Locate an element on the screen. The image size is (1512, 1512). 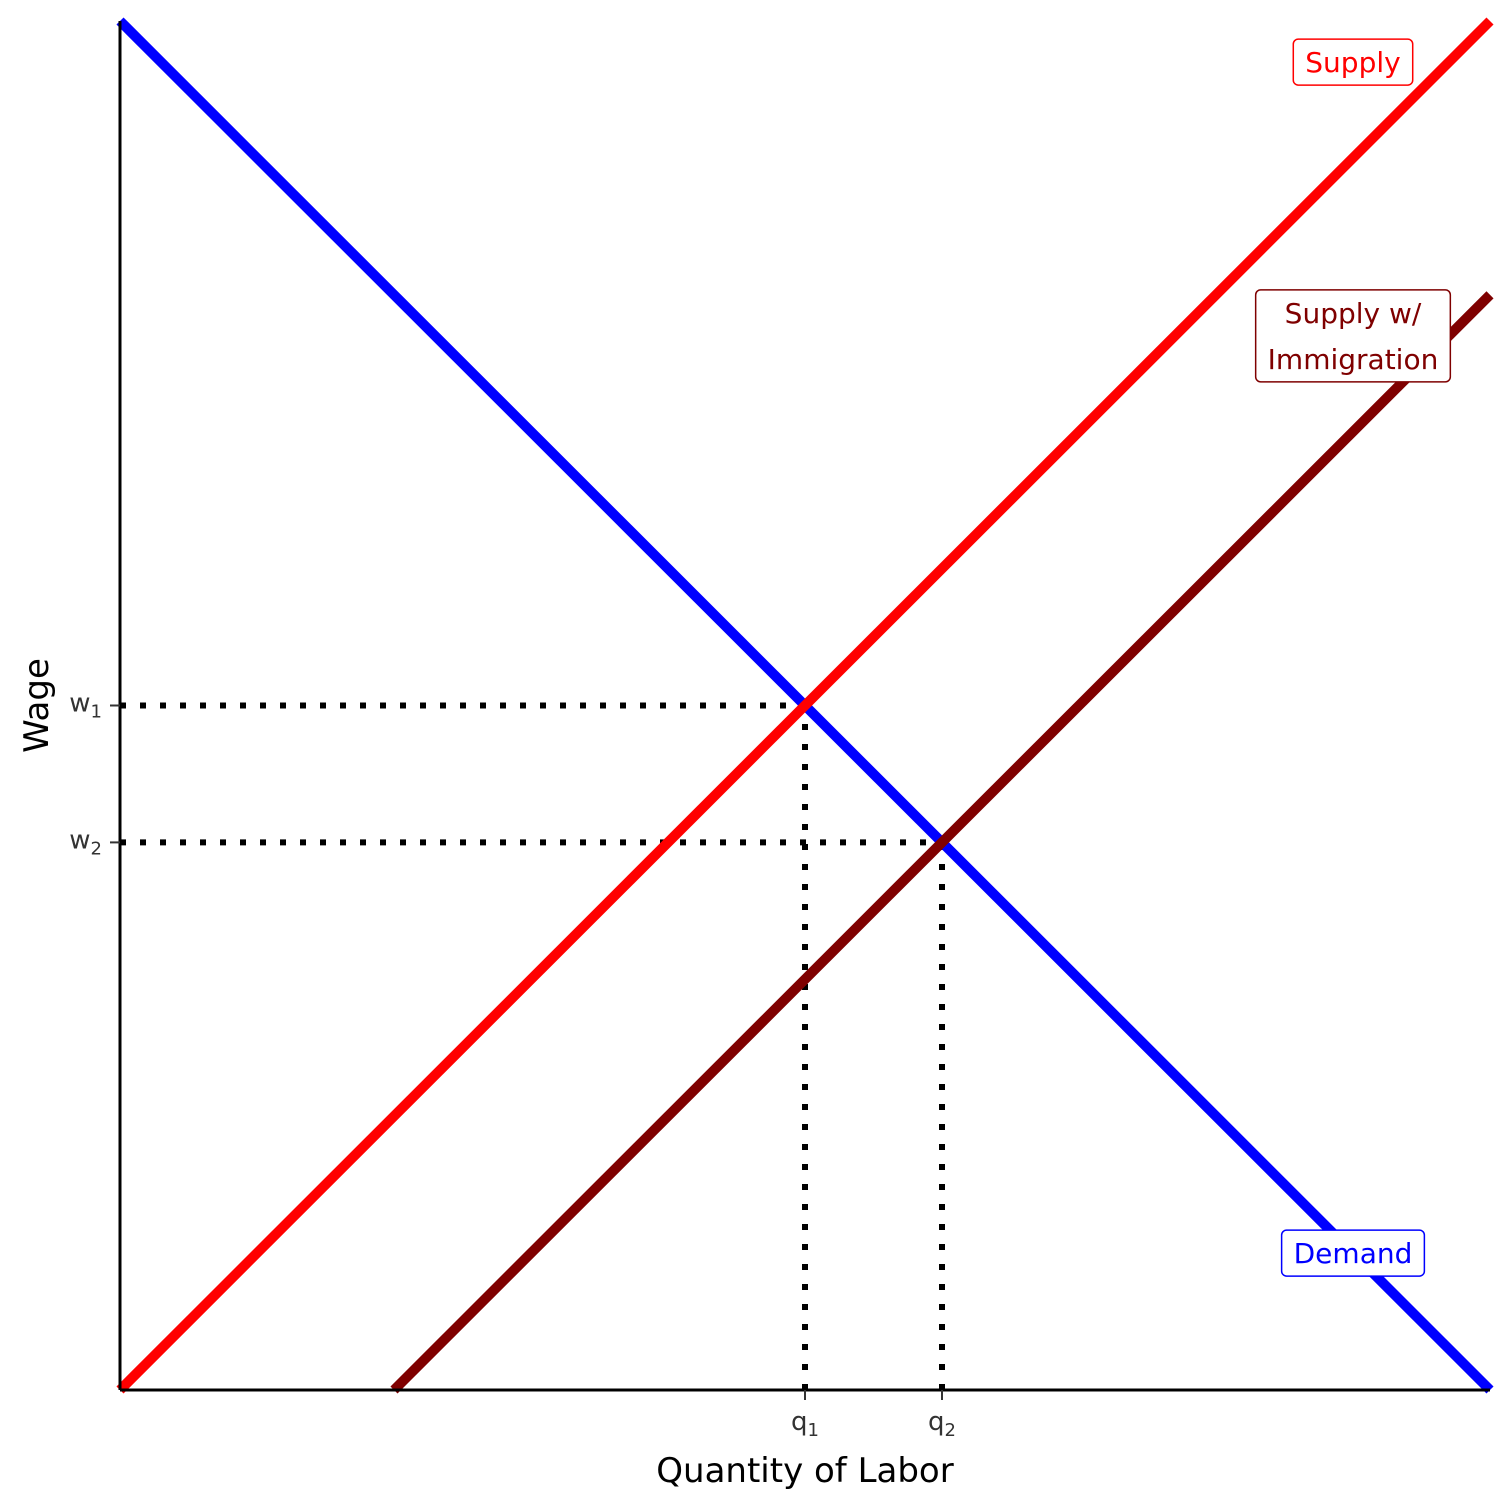
supply-w-immigration-label: Supply w/Immigration is located at coordinates (1353, 336).